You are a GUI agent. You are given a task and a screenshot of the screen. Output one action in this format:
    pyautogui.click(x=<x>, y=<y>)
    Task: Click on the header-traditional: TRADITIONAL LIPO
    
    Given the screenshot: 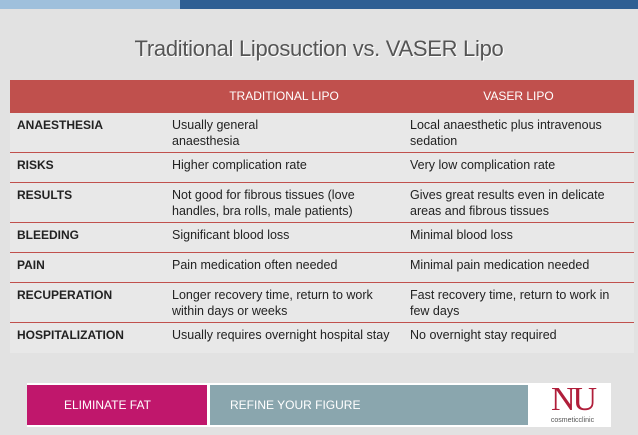 What is the action you would take?
    pyautogui.click(x=284, y=96)
    